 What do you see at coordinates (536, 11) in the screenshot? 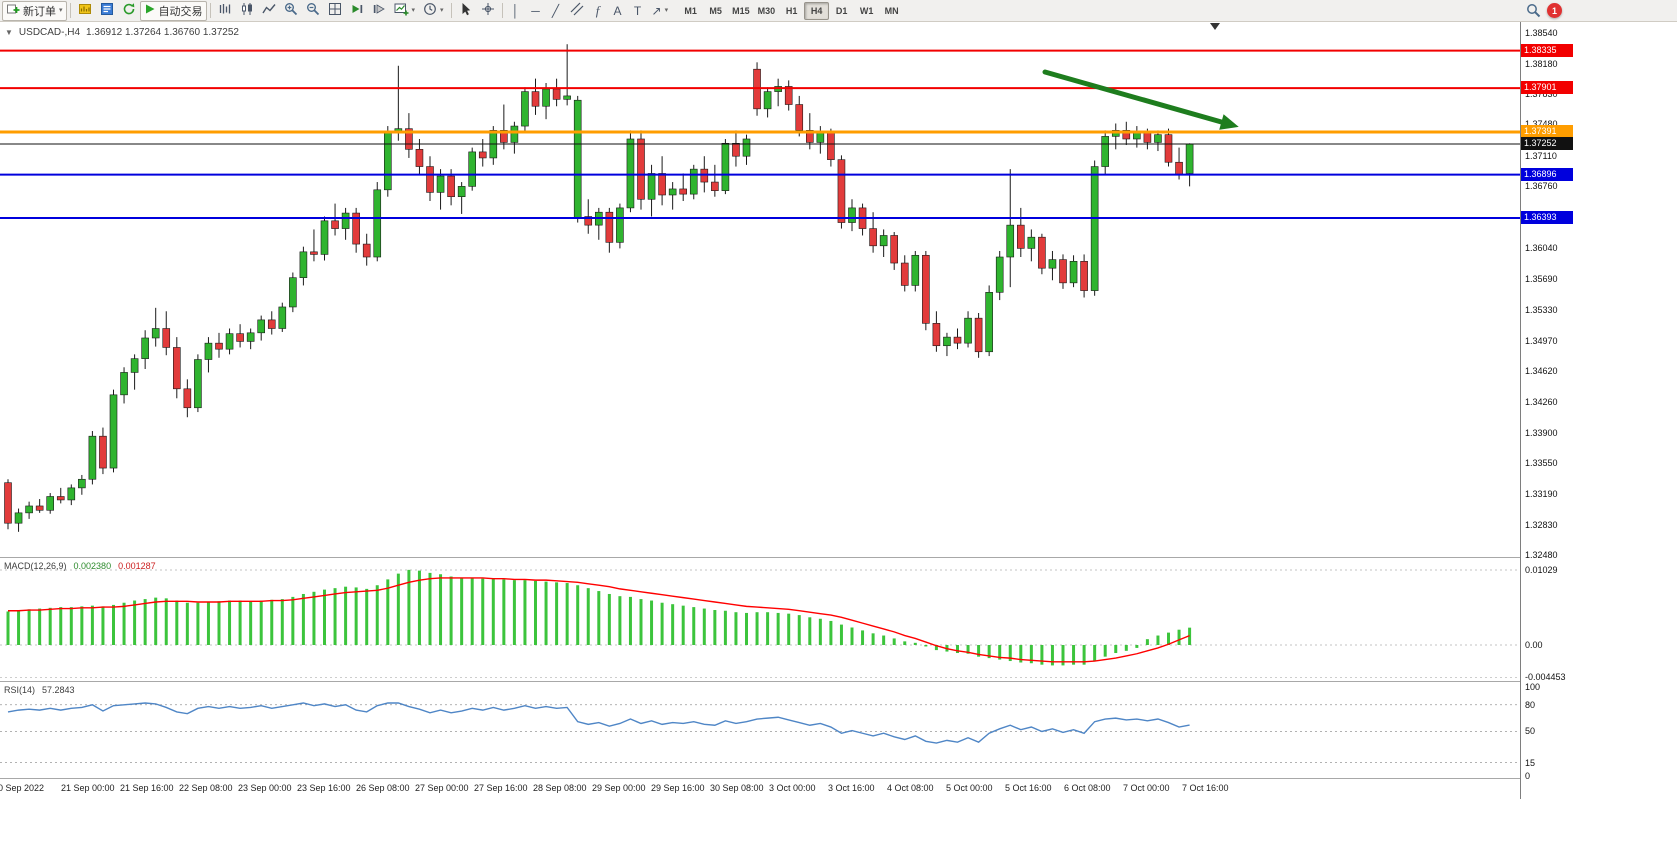
I see `horizontal-line-tool-button: ─` at bounding box center [536, 11].